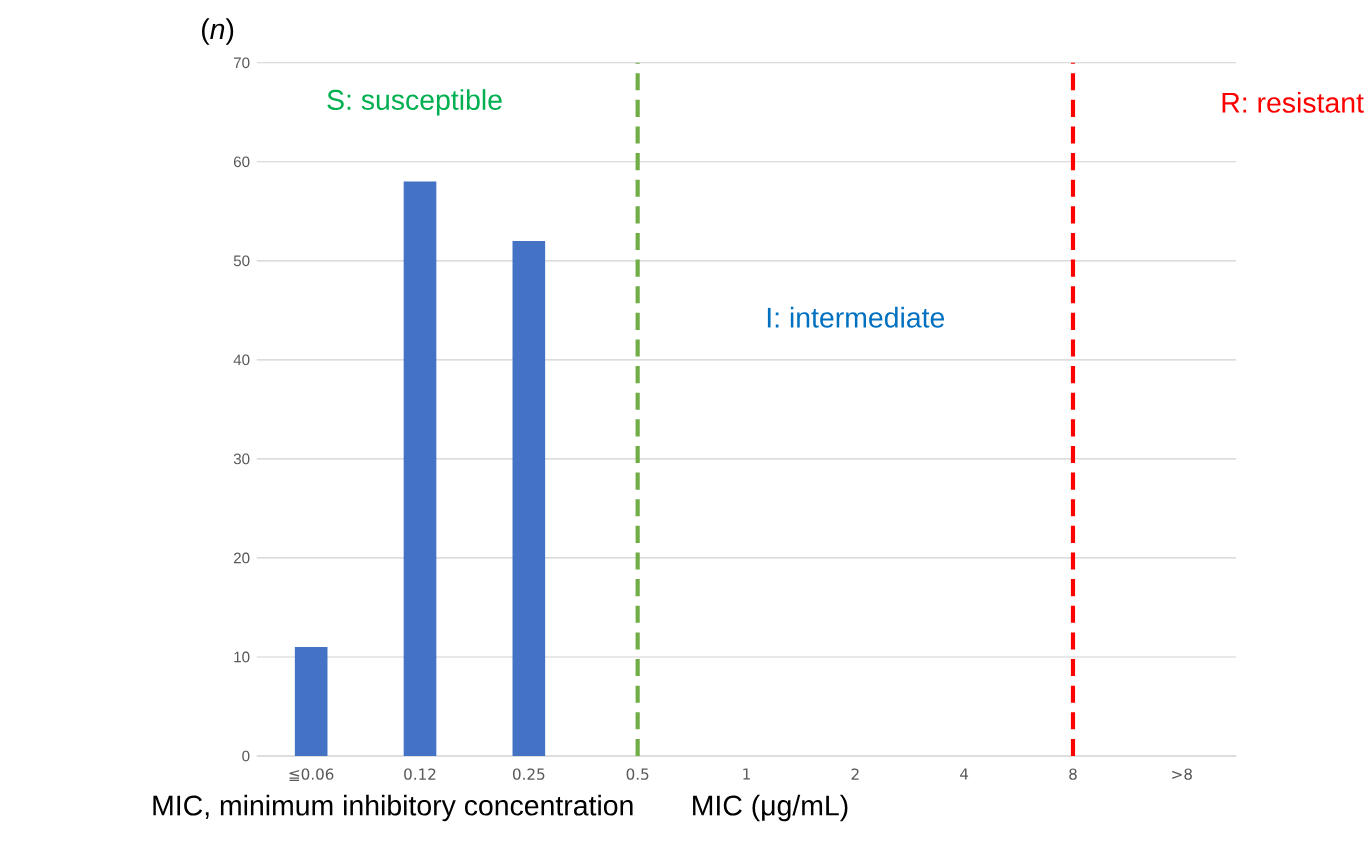 The image size is (1364, 852). Describe the element at coordinates (637, 774) in the screenshot. I see `x-tick-label: 0.5` at that location.